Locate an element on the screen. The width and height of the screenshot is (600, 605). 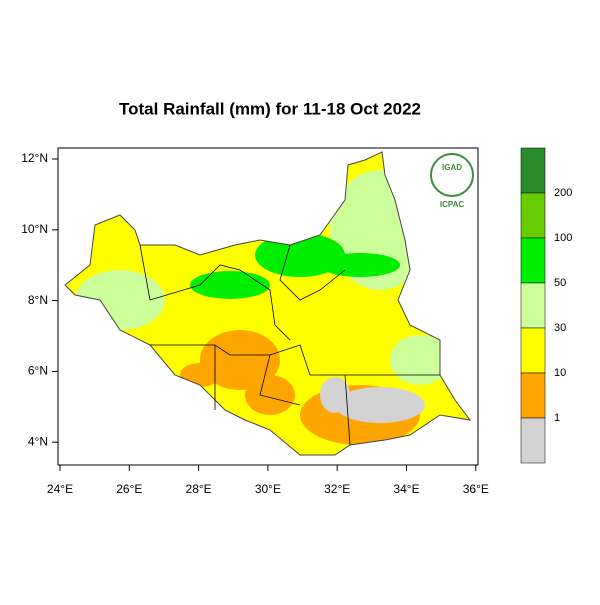
y-tick-label: 10°N is located at coordinates (34, 229).